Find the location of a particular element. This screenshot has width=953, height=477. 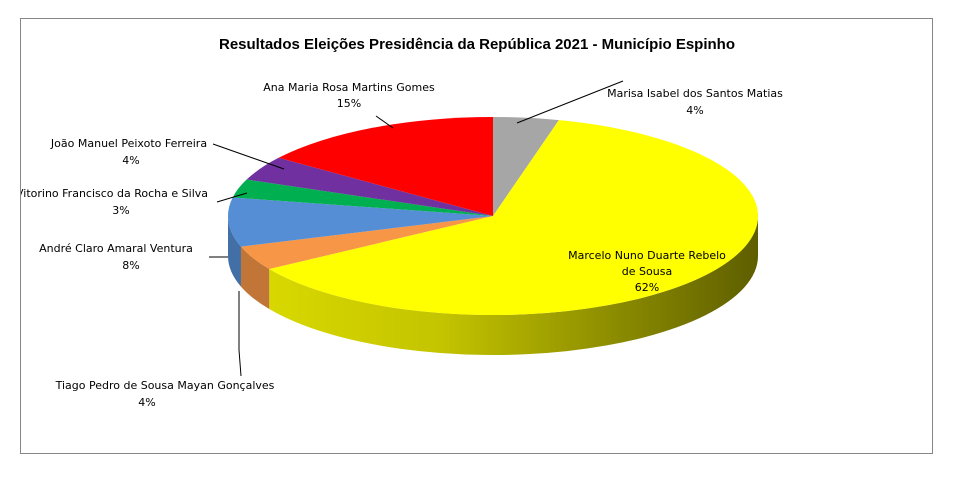

leader-line-ana-maria-rosa-martins-gomes is located at coordinates (384, 122).